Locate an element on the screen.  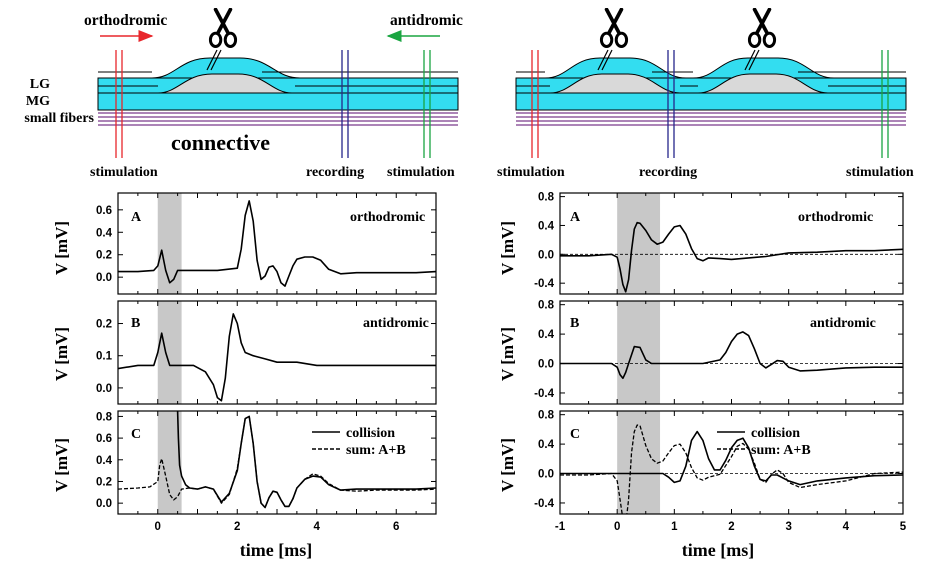
panel-title-right-b: antidromic is located at coordinates (843, 323).